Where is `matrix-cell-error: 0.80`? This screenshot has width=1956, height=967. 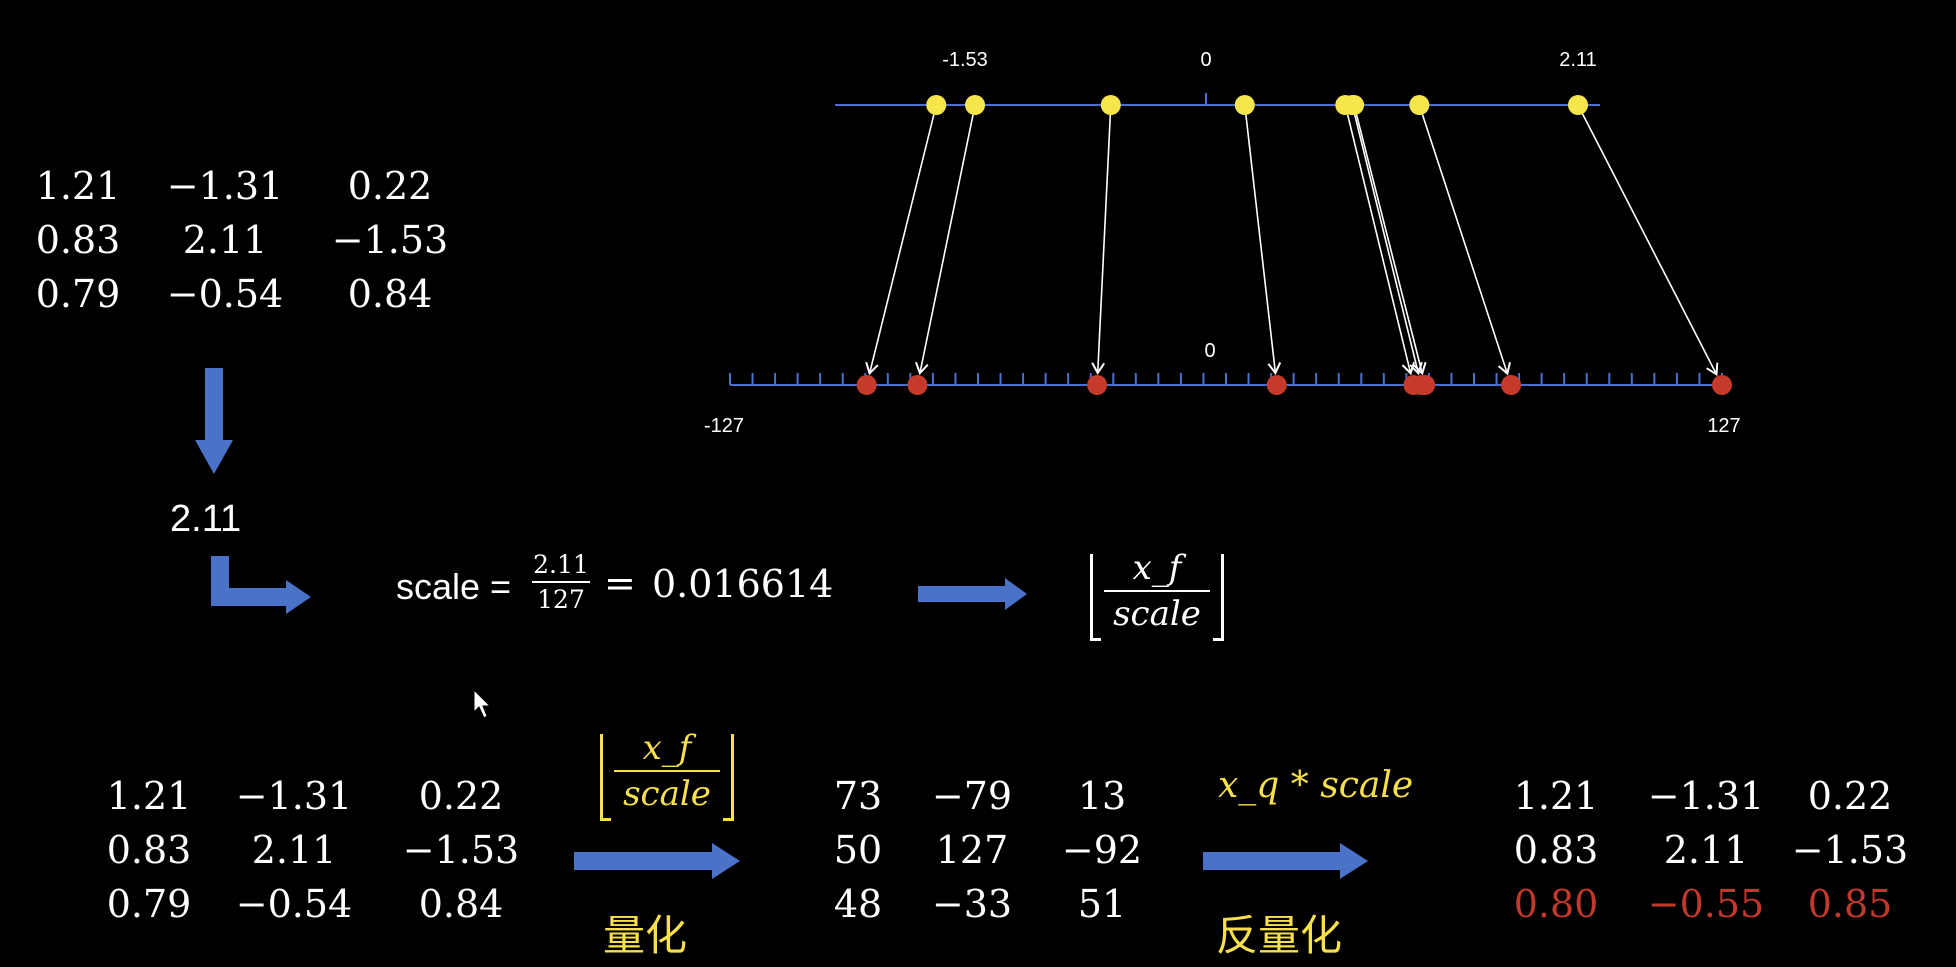 matrix-cell-error: 0.80 is located at coordinates (1556, 904).